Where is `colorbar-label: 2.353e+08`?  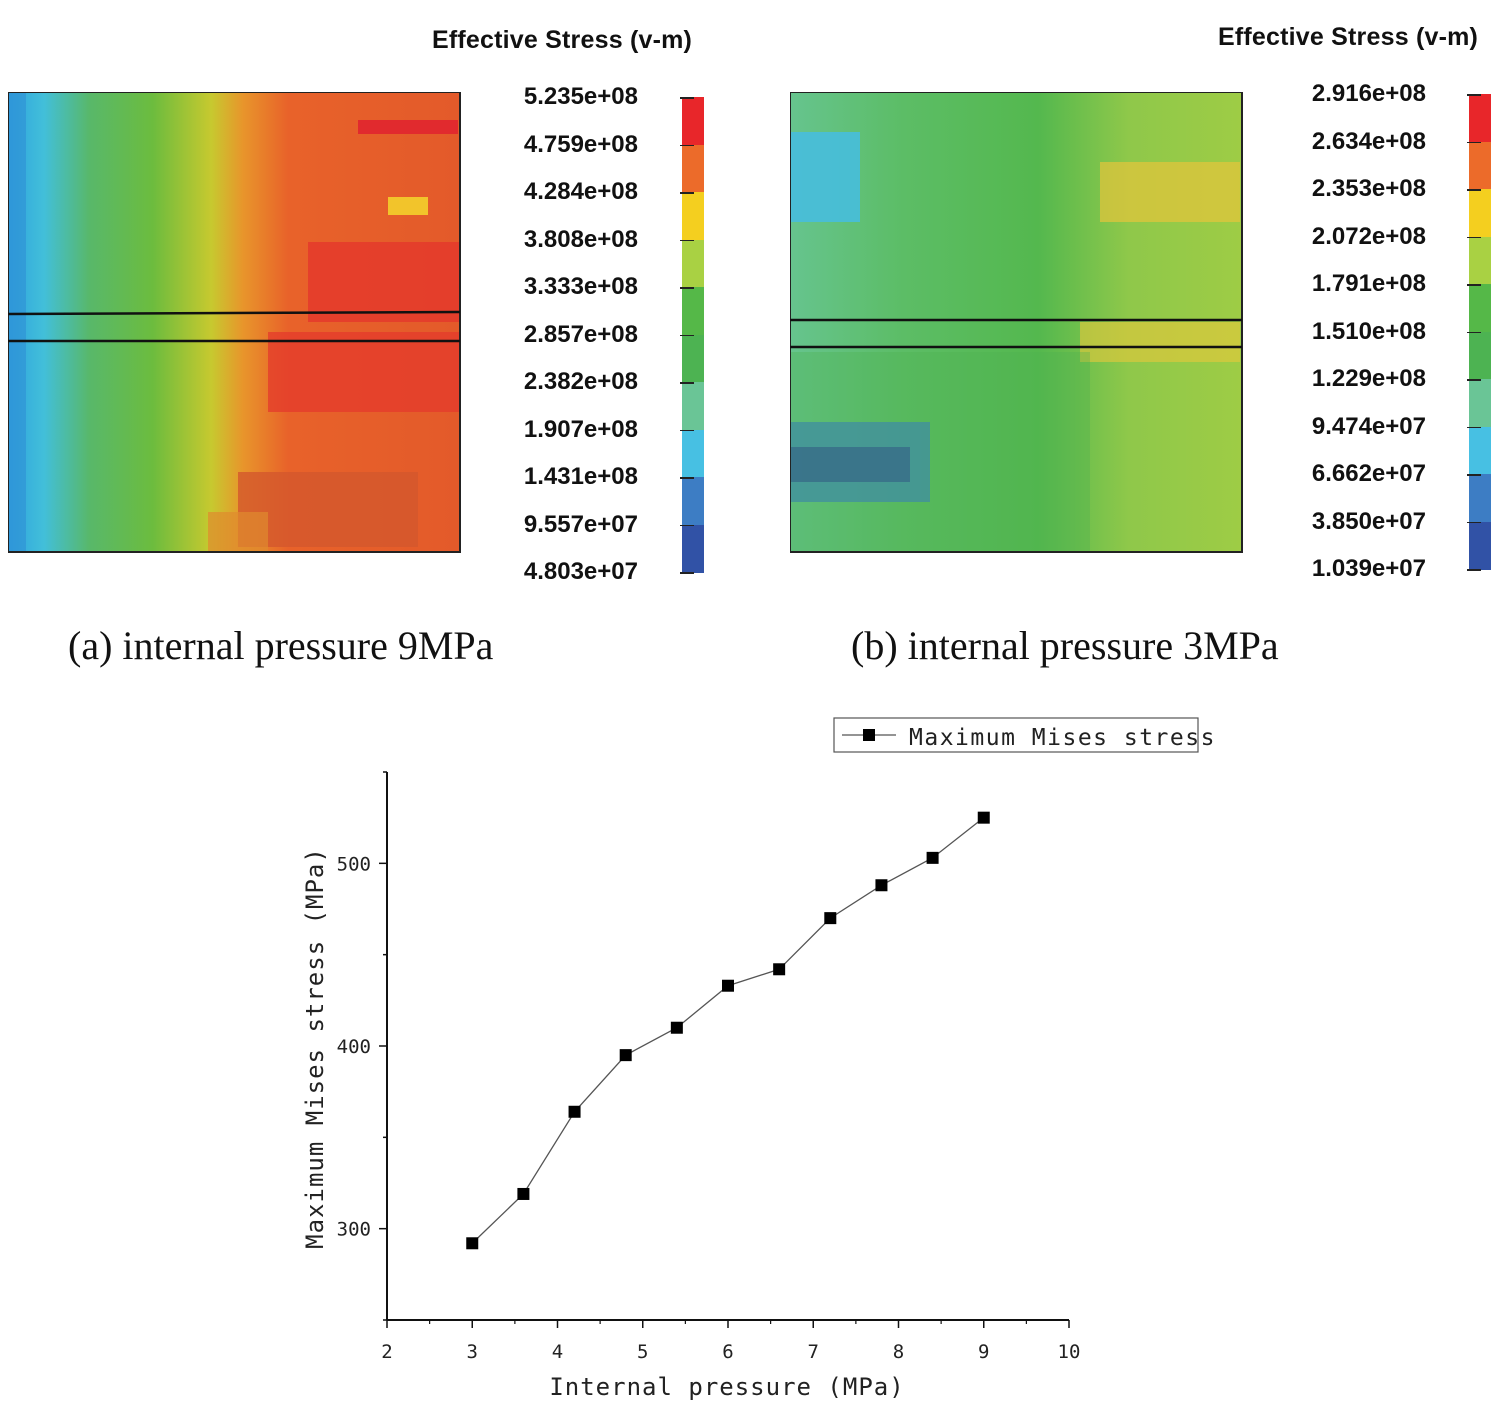 colorbar-label: 2.353e+08 is located at coordinates (1368, 188).